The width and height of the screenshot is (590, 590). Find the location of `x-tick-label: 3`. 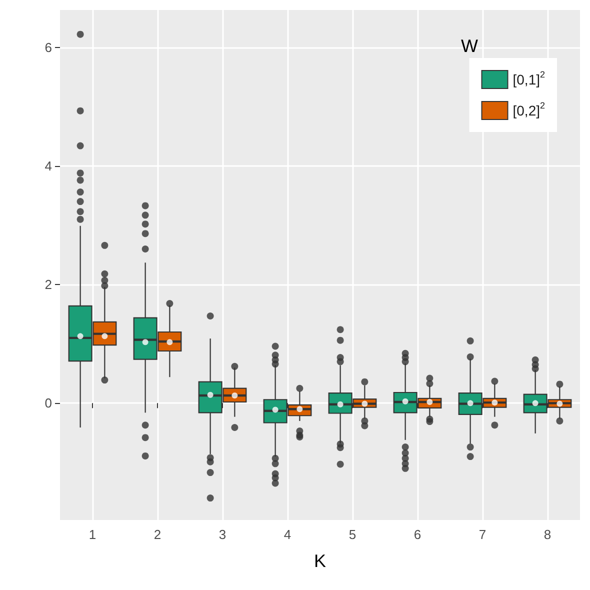

x-tick-label: 3 is located at coordinates (222, 534).